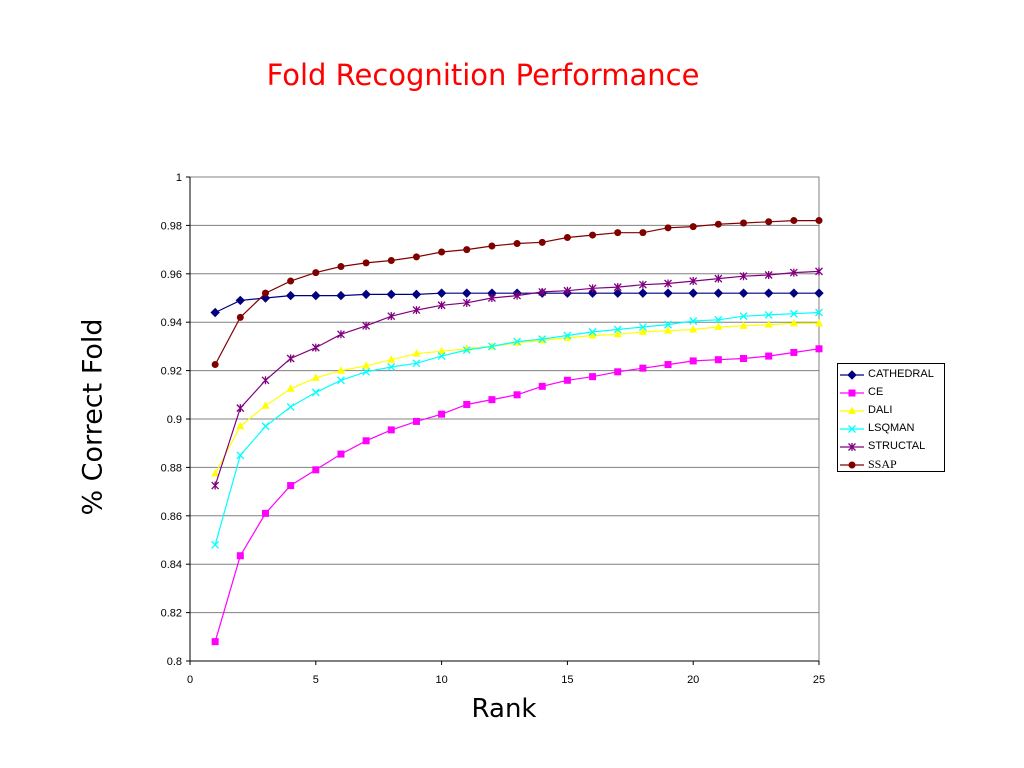  I want to click on x-ticks: 0 5 10 15 20 25, so click(506, 673).